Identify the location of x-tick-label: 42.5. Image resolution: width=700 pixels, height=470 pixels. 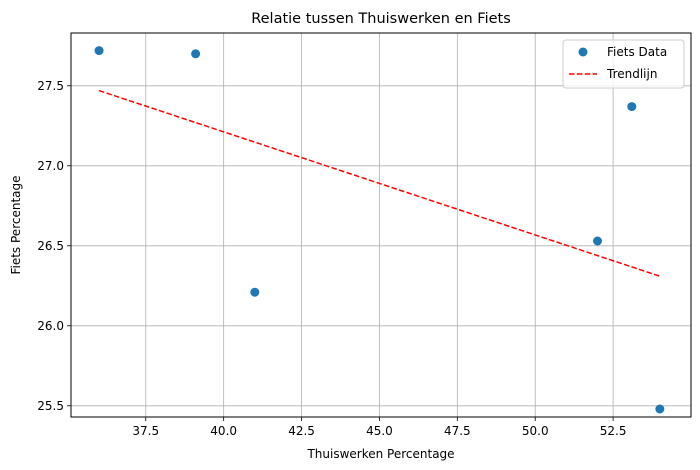
(301, 431).